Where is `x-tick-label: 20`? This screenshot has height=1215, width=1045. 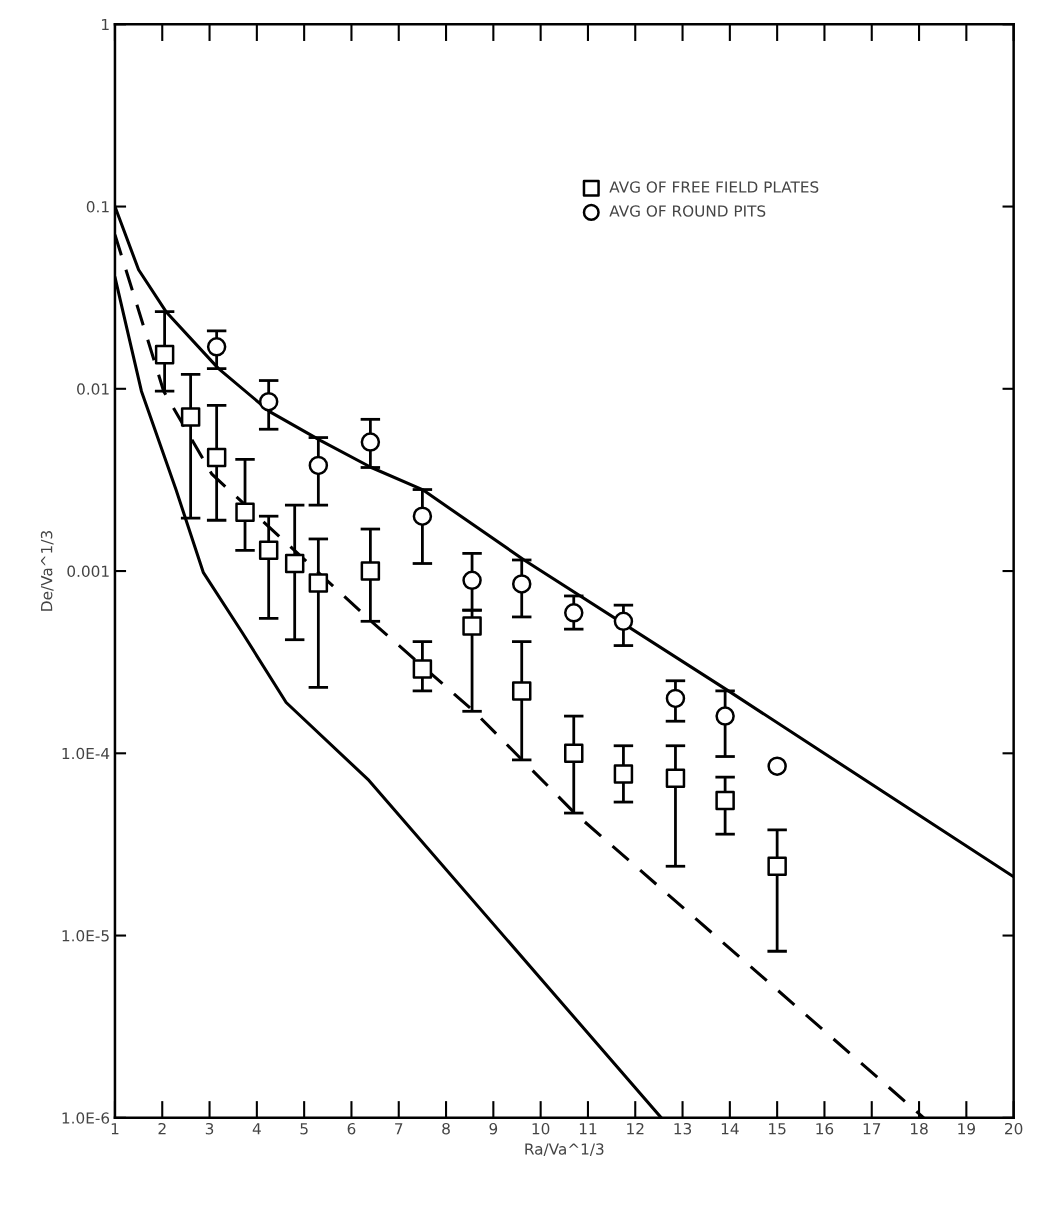
x-tick-label: 20 is located at coordinates (1014, 1128).